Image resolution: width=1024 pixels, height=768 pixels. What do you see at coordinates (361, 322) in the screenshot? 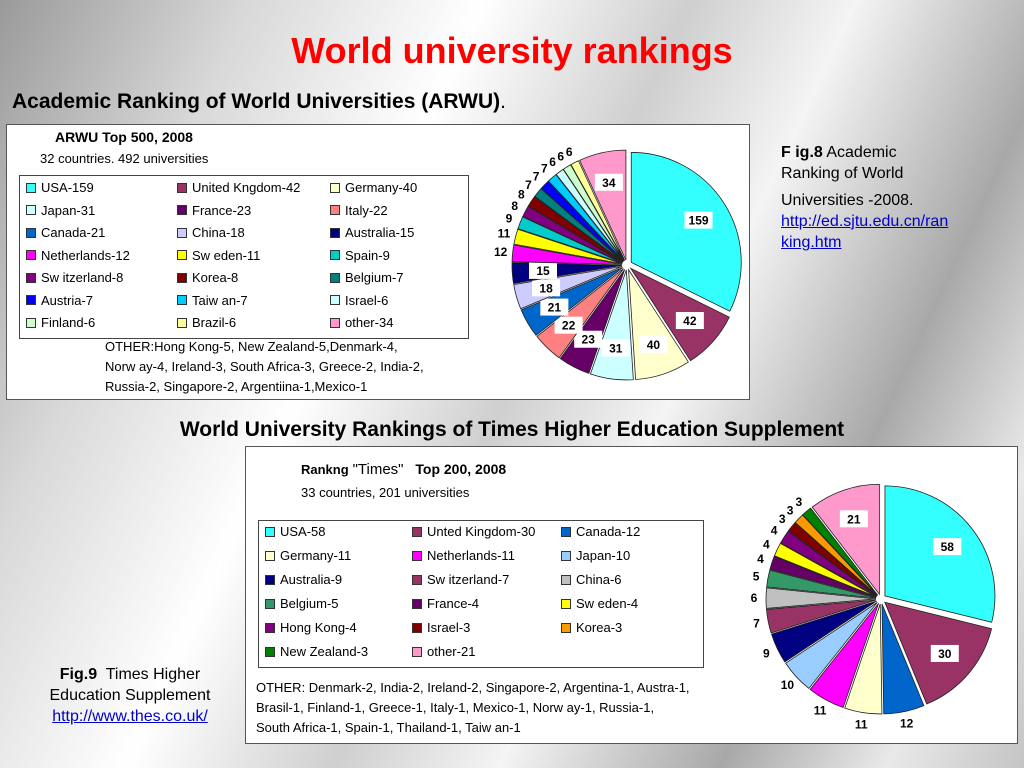
I see `legend-item: other-34` at bounding box center [361, 322].